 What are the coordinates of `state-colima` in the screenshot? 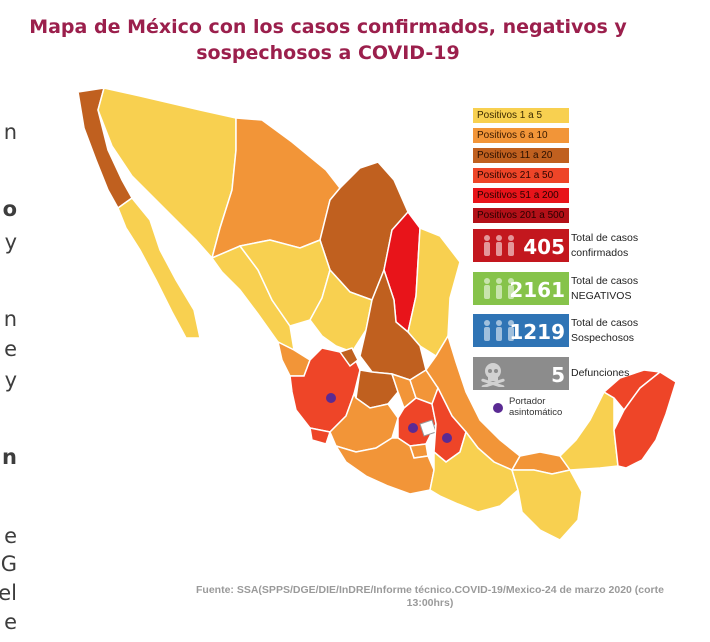 It's located at (320, 436).